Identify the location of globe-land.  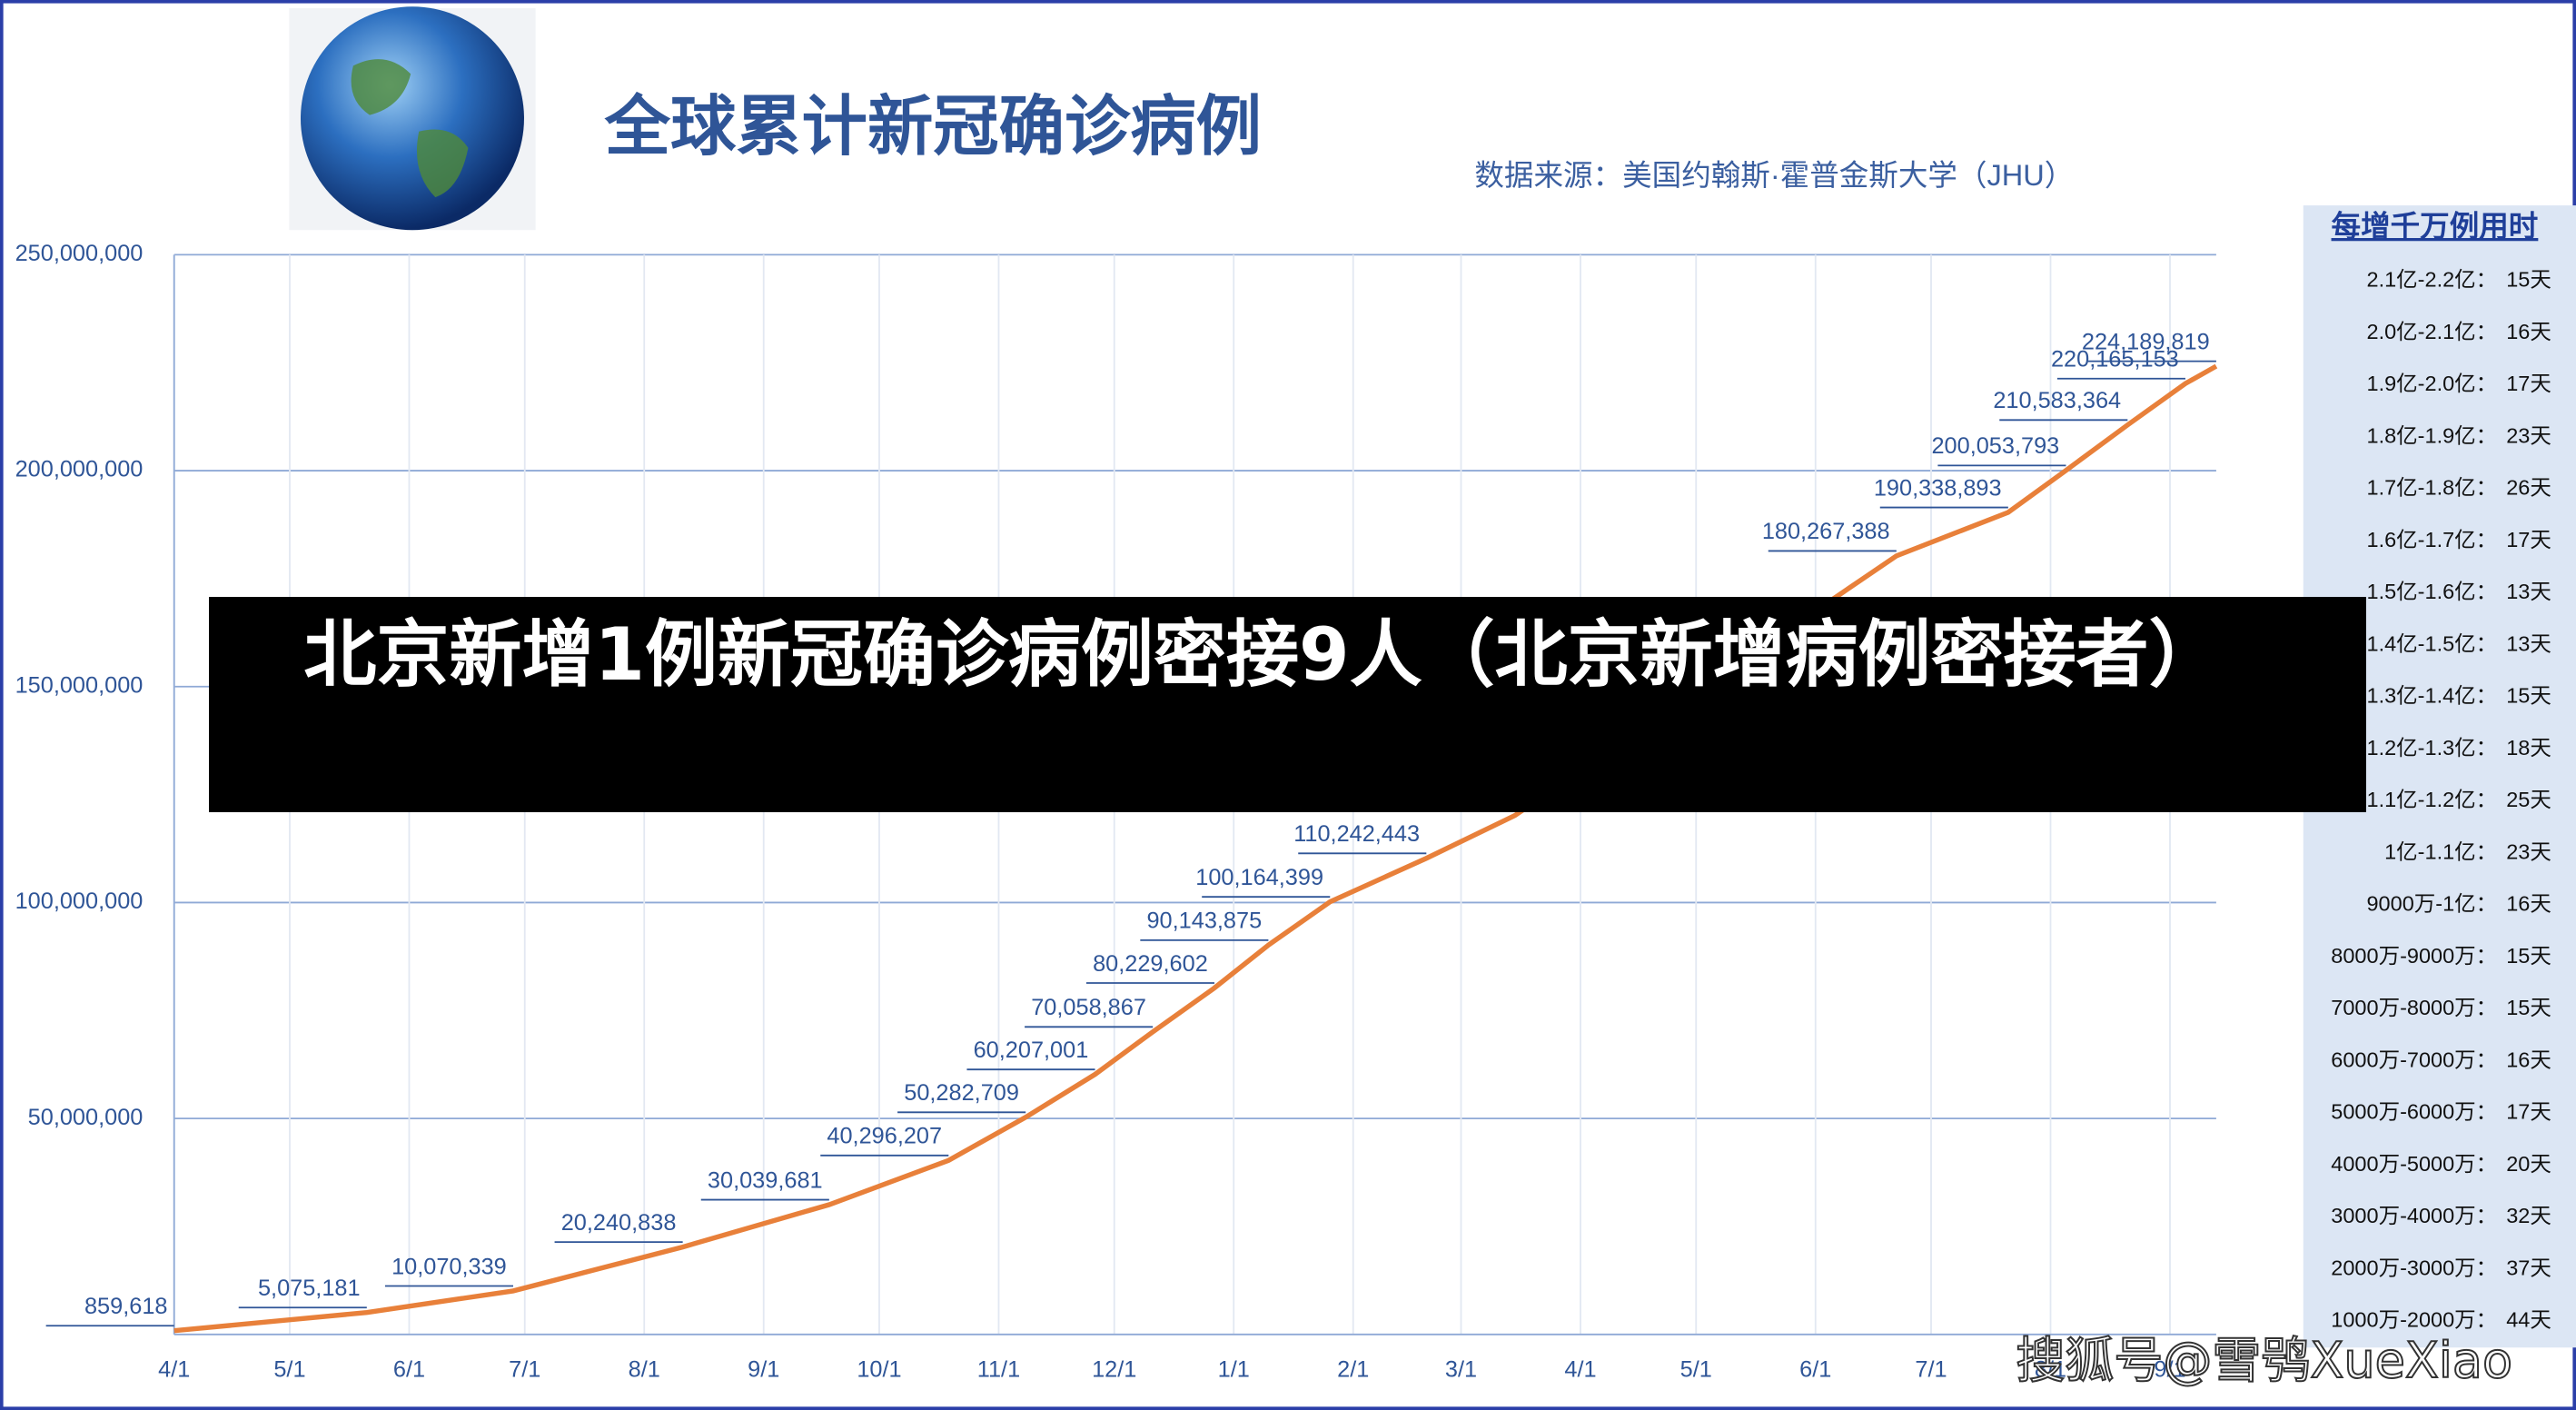
(410, 128).